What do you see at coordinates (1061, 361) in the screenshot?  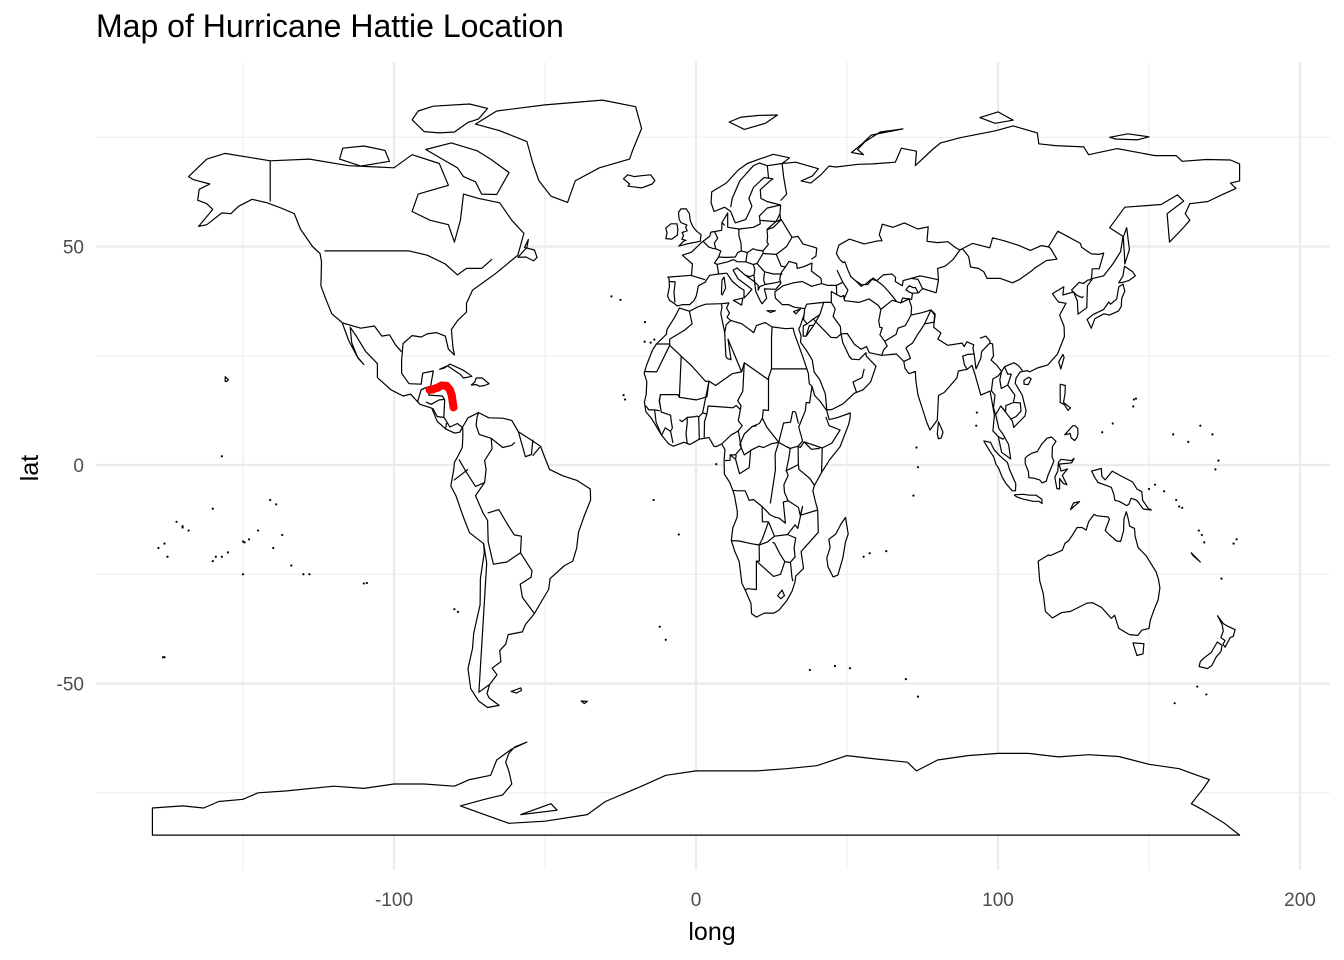 I see `landmass-taiwan` at bounding box center [1061, 361].